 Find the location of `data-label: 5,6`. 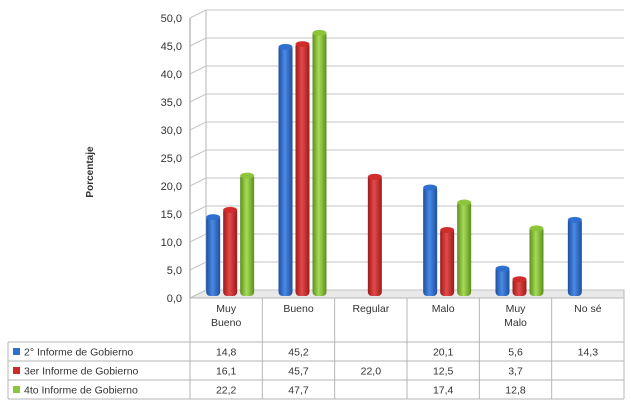

data-label: 5,6 is located at coordinates (515, 353).